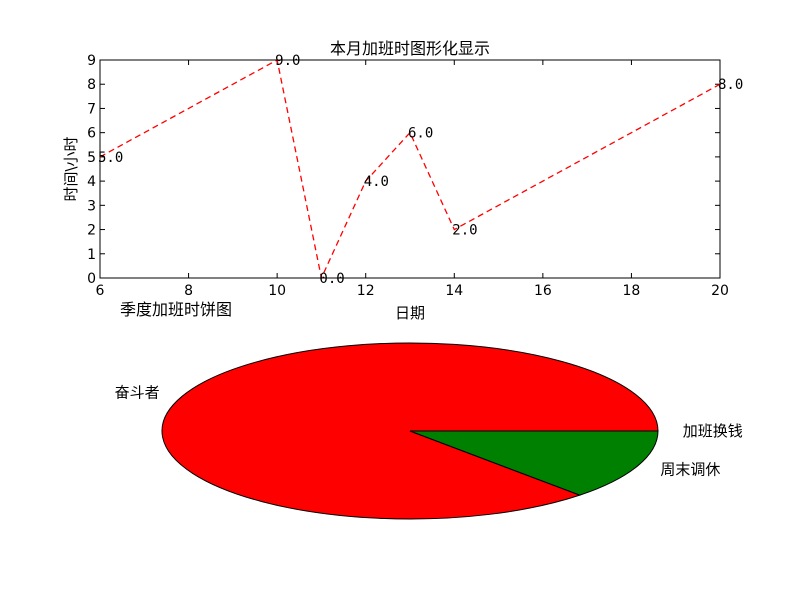  What do you see at coordinates (91, 134) in the screenshot?
I see `y-tick-label: 6` at bounding box center [91, 134].